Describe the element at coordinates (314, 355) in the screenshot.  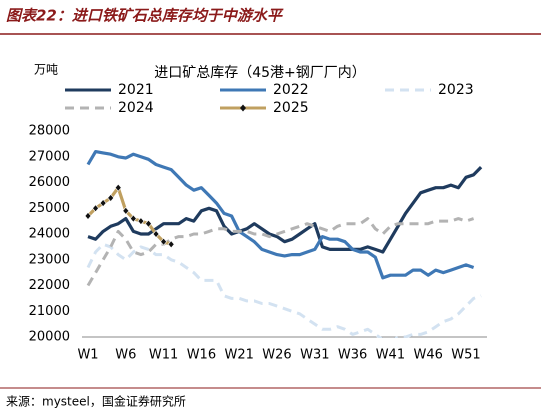
I see `x-tick-label: W31` at that location.